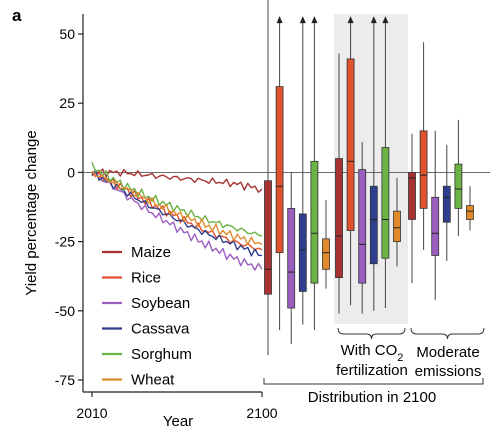 This screenshot has height=438, width=498. I want to click on y-axis-title: Yield percentage change, so click(31, 212).